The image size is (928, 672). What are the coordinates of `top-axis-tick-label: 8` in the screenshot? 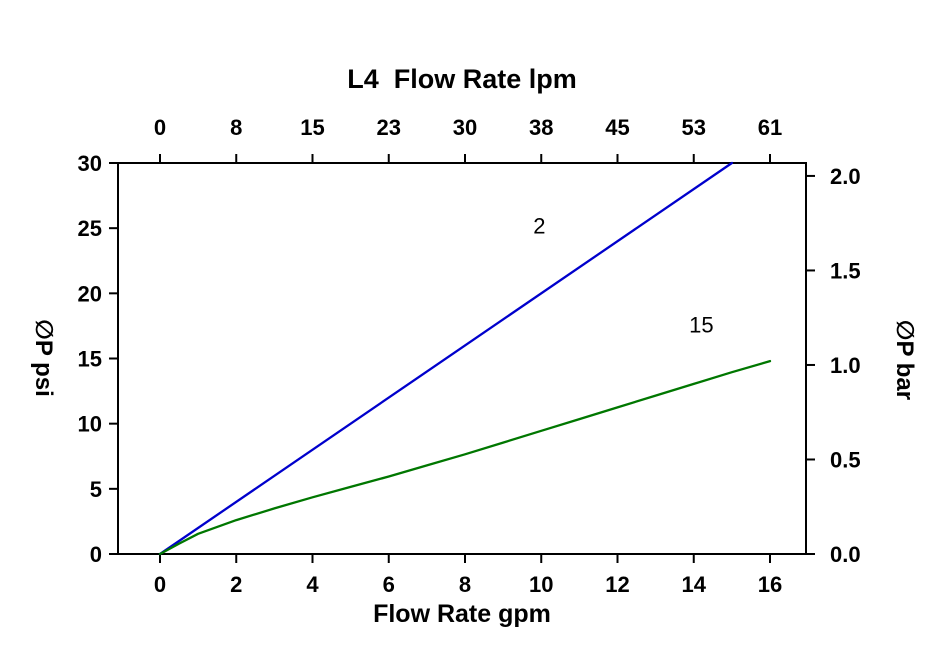 It's located at (236, 127).